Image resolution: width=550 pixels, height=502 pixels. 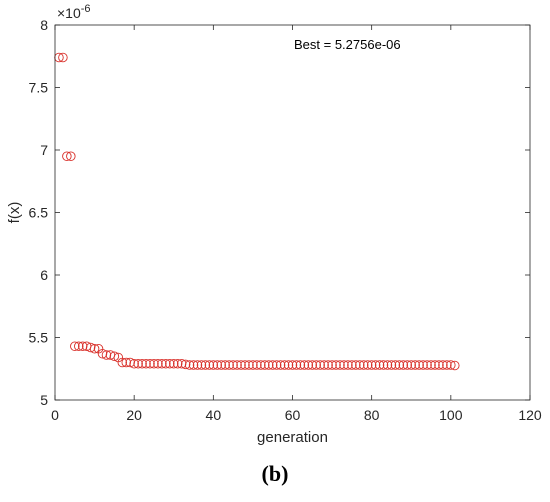 What do you see at coordinates (44, 150) in the screenshot?
I see `y-tick-label: 7` at bounding box center [44, 150].